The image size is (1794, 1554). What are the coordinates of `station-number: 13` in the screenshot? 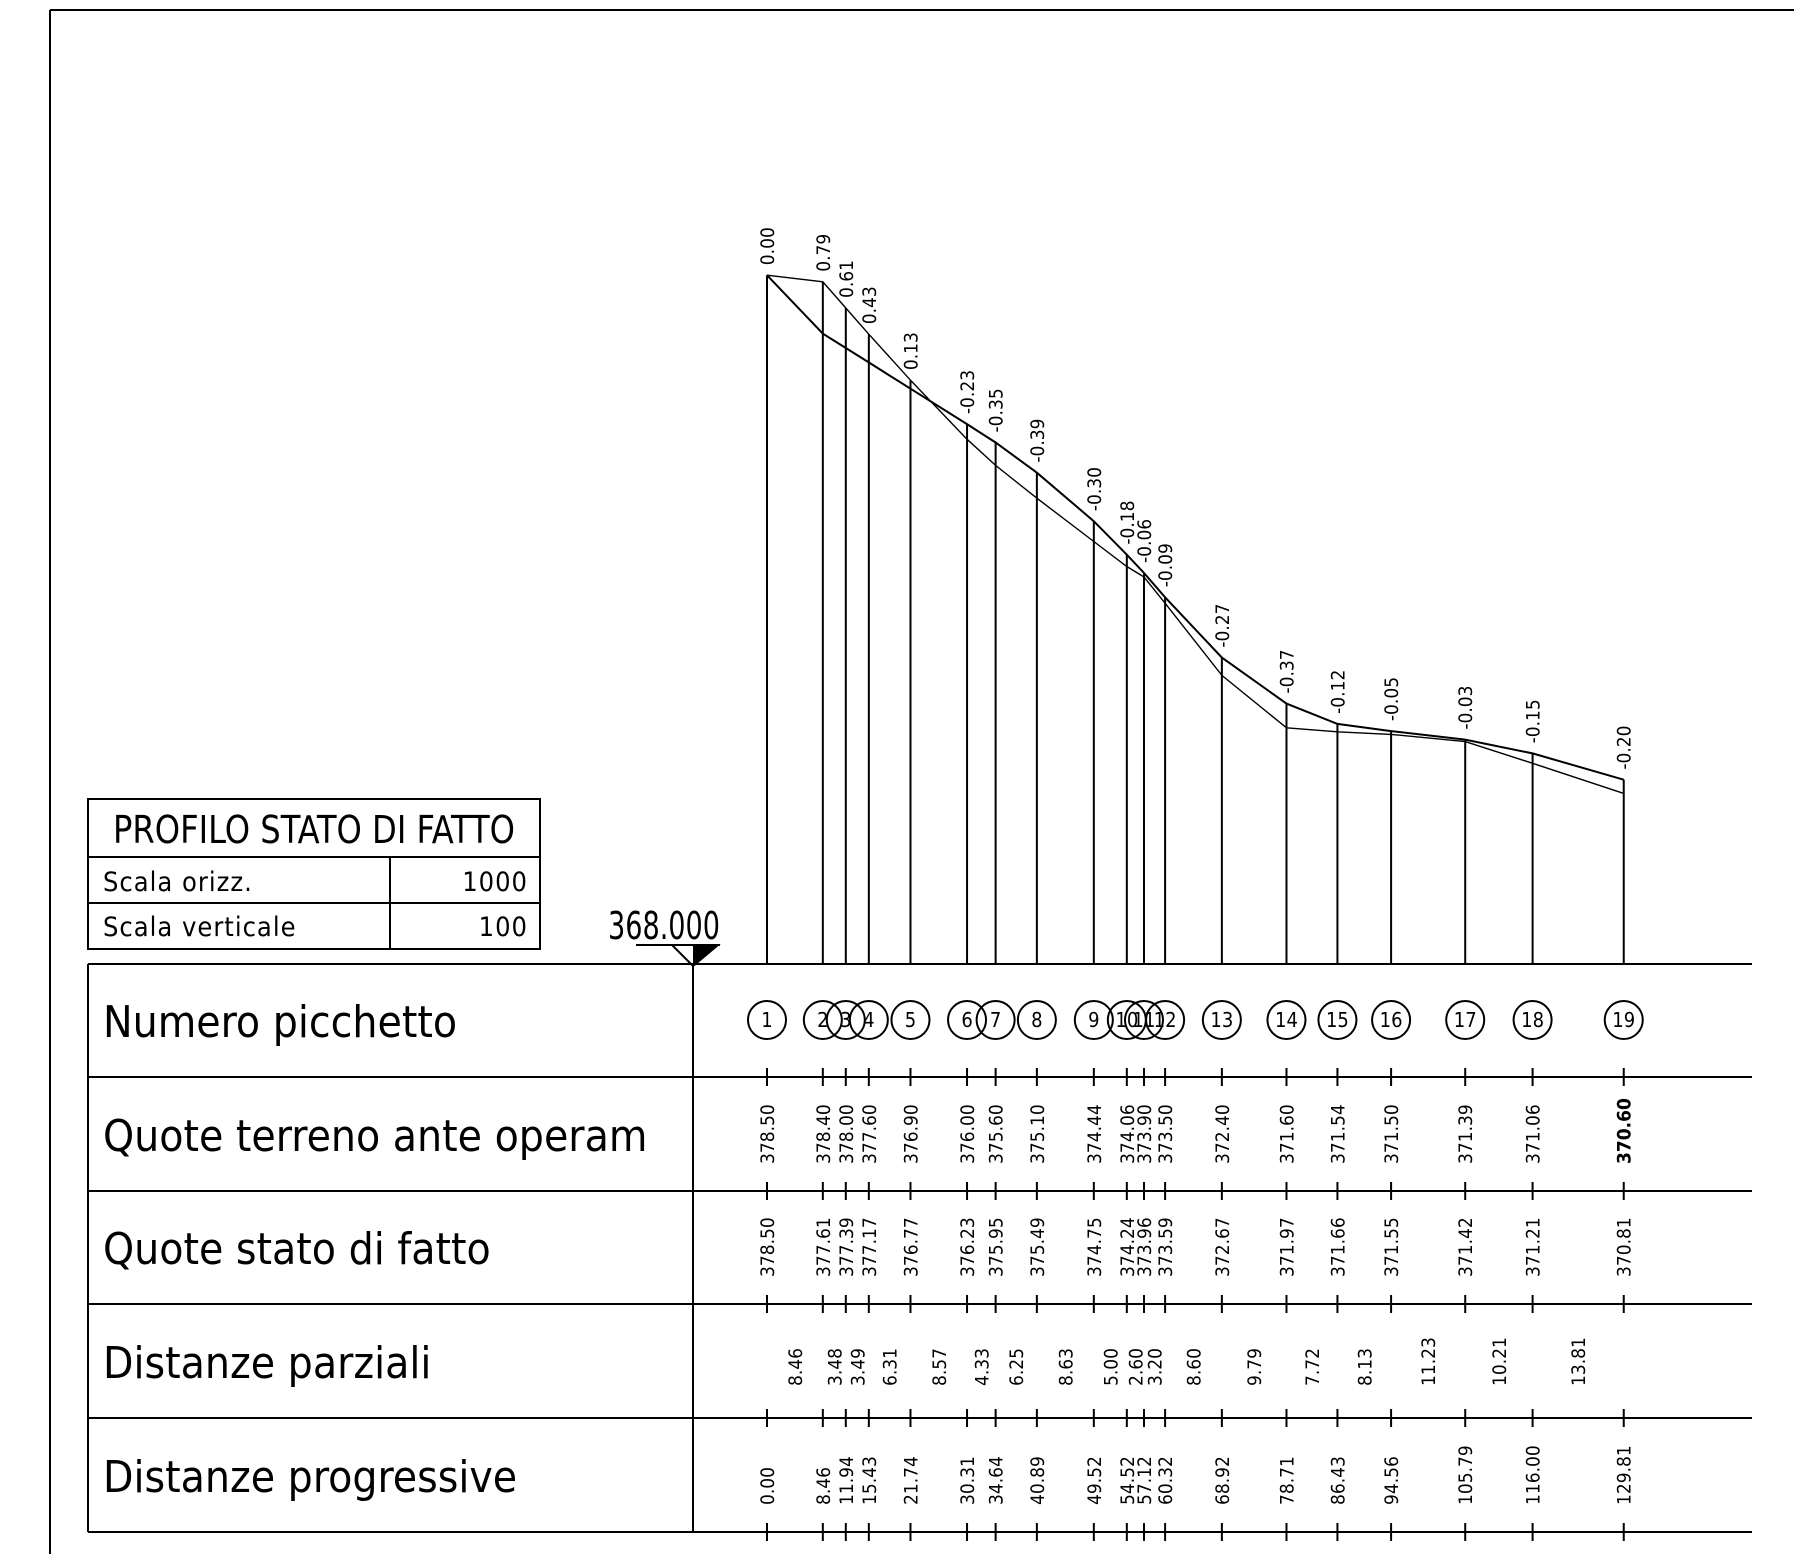 It's located at (1221, 1020).